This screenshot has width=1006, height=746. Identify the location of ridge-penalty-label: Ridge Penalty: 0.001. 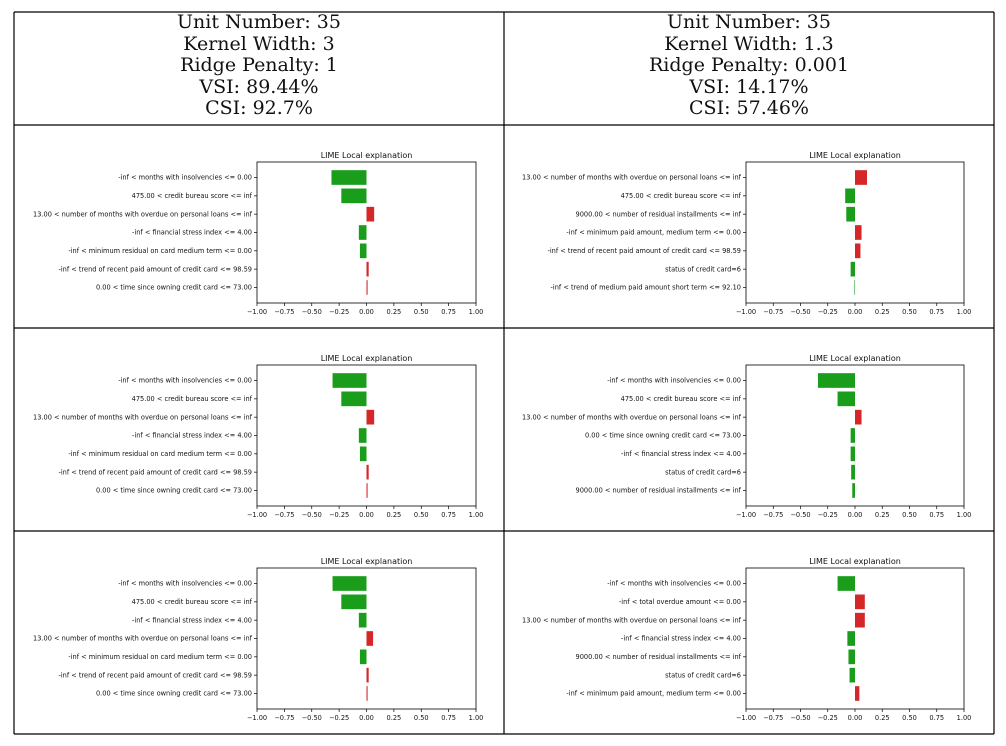
(748, 65).